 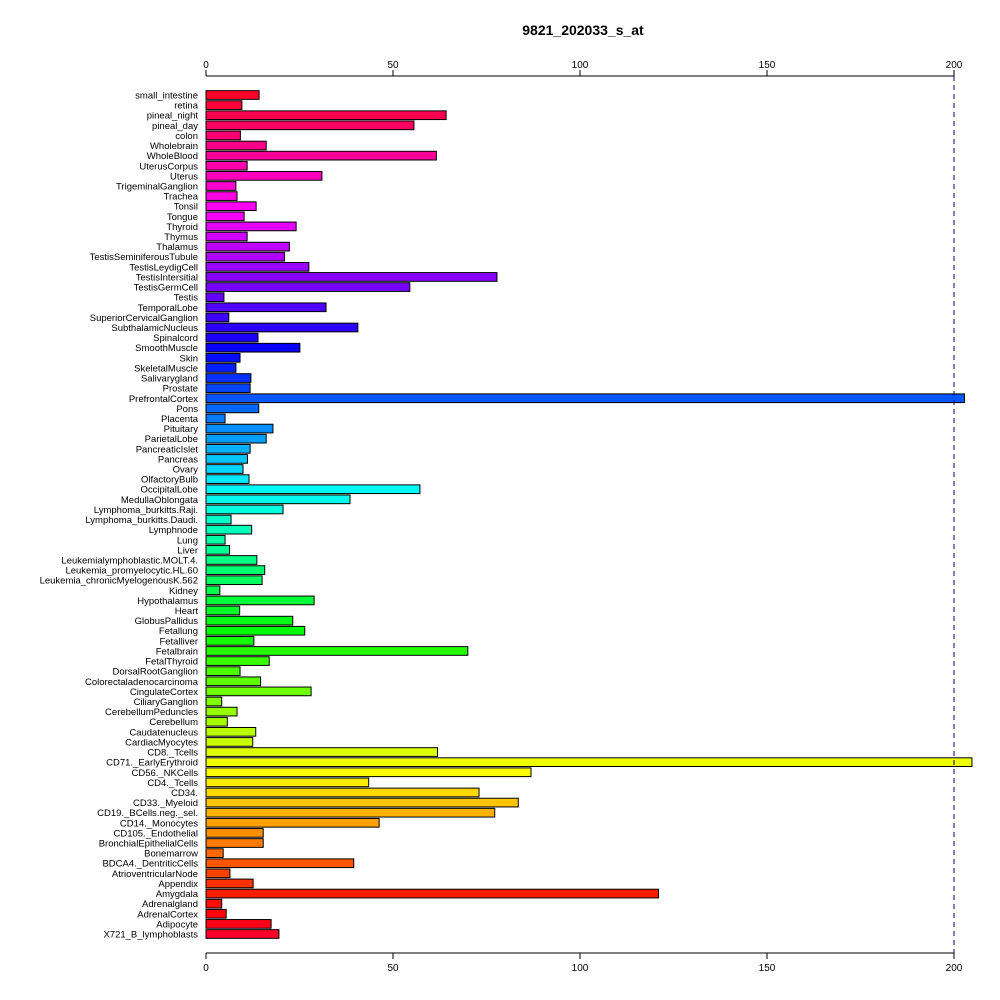 What do you see at coordinates (186, 106) in the screenshot?
I see `category-label: retina` at bounding box center [186, 106].